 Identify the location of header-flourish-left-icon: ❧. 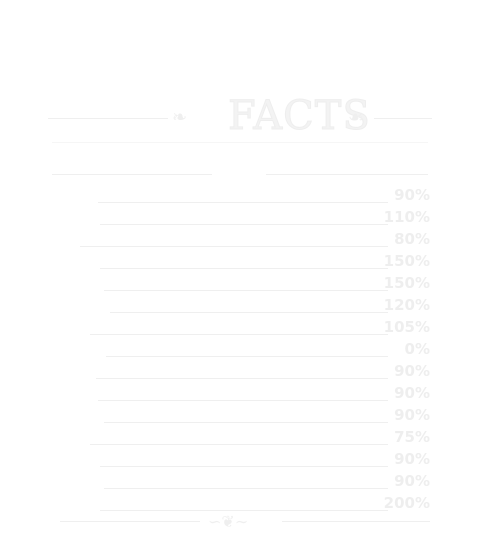
(180, 117).